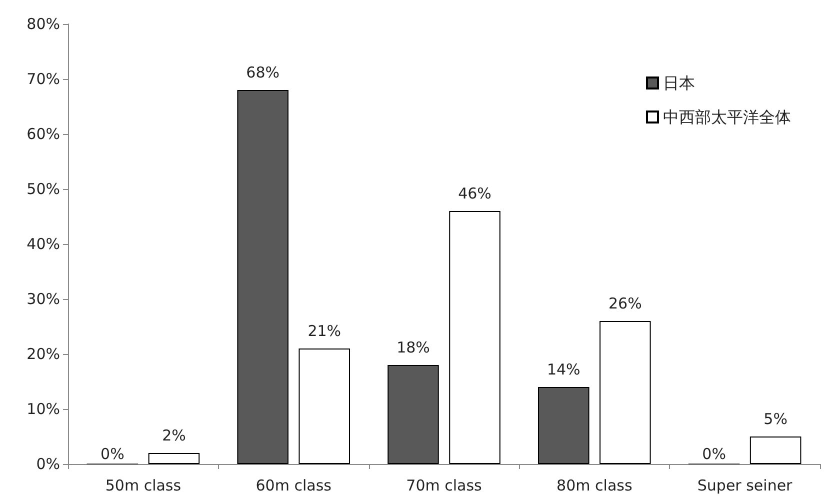  What do you see at coordinates (43, 299) in the screenshot?
I see `y-tick-label: 30%` at bounding box center [43, 299].